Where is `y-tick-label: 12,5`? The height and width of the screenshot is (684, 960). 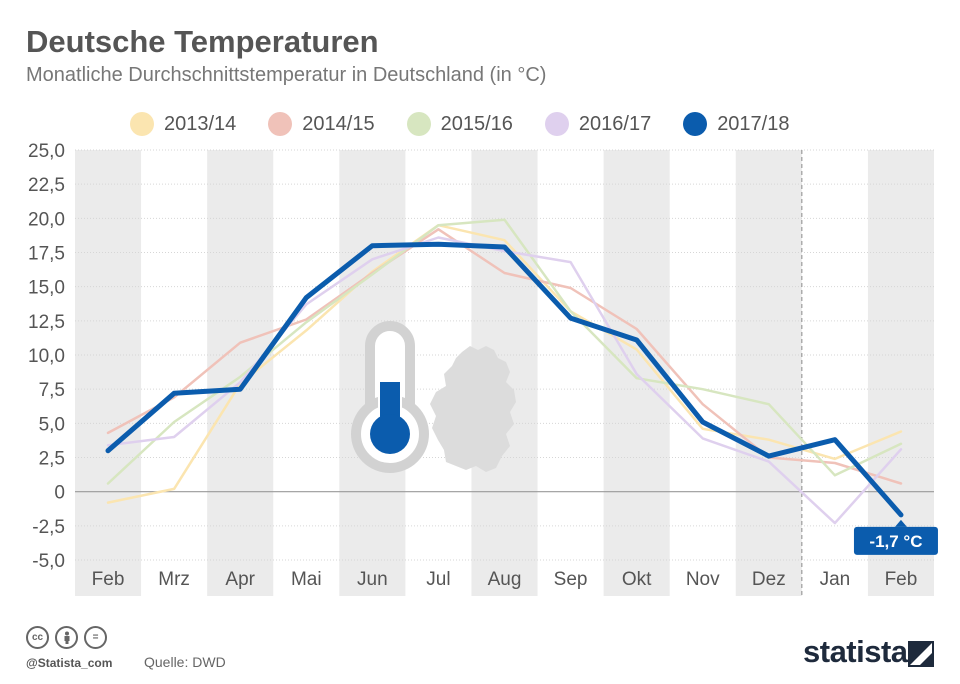 y-tick-label: 12,5 is located at coordinates (46, 322).